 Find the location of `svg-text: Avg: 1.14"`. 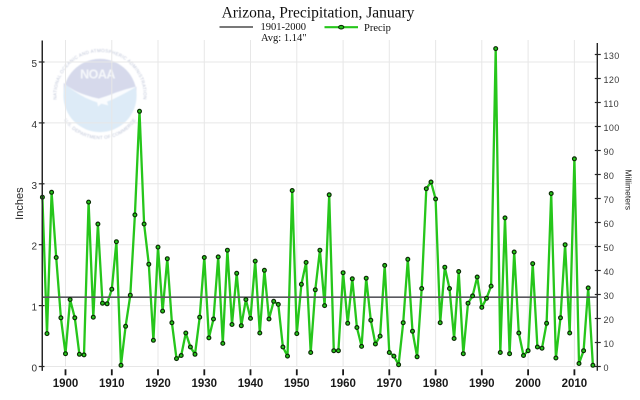

svg-text: Avg: 1.14" is located at coordinates (284, 38).